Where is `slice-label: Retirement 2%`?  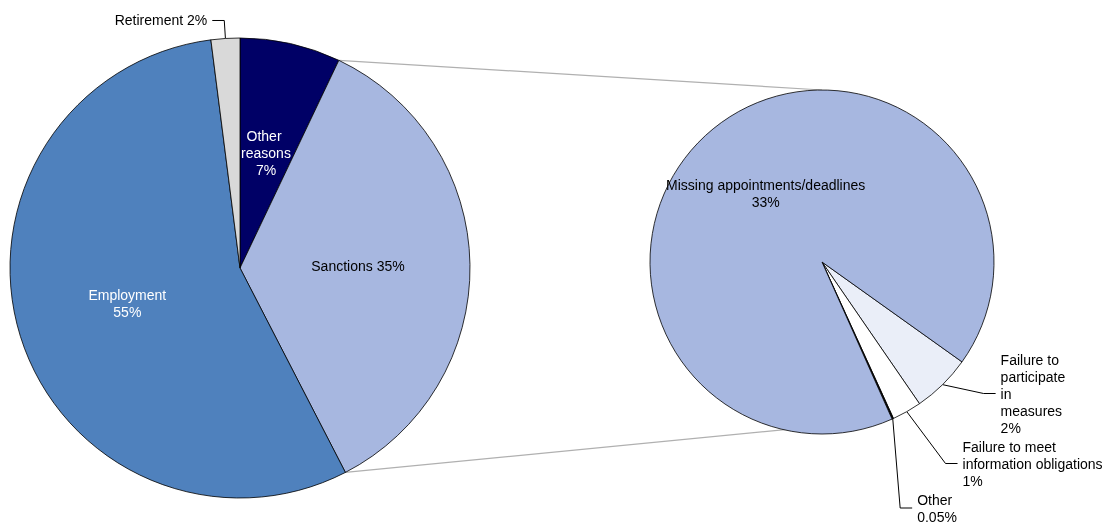
slice-label: Retirement 2% is located at coordinates (161, 20).